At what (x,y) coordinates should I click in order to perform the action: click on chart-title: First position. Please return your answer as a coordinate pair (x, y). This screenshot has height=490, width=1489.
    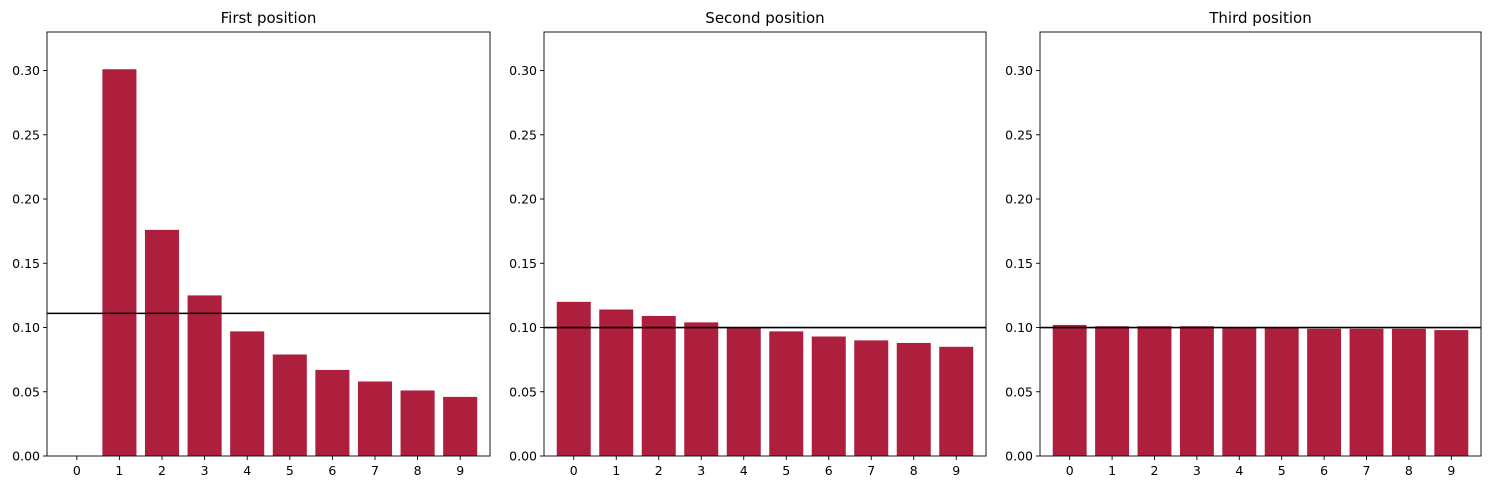
    Looking at the image, I should click on (269, 18).